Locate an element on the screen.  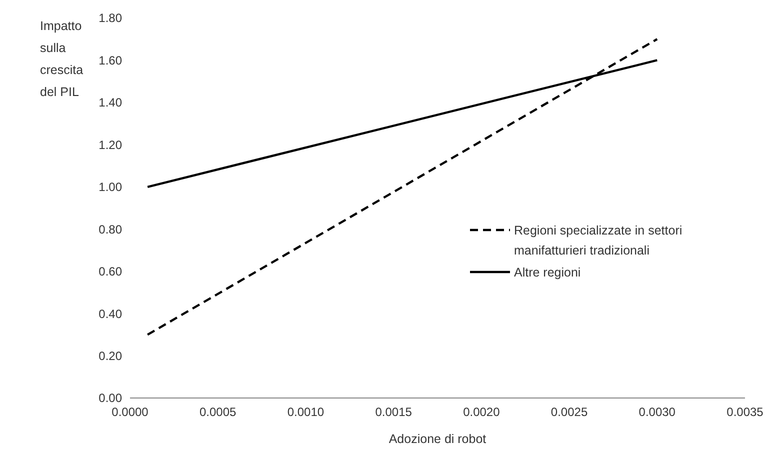
x-tick-label: 0.0030 is located at coordinates (657, 412).